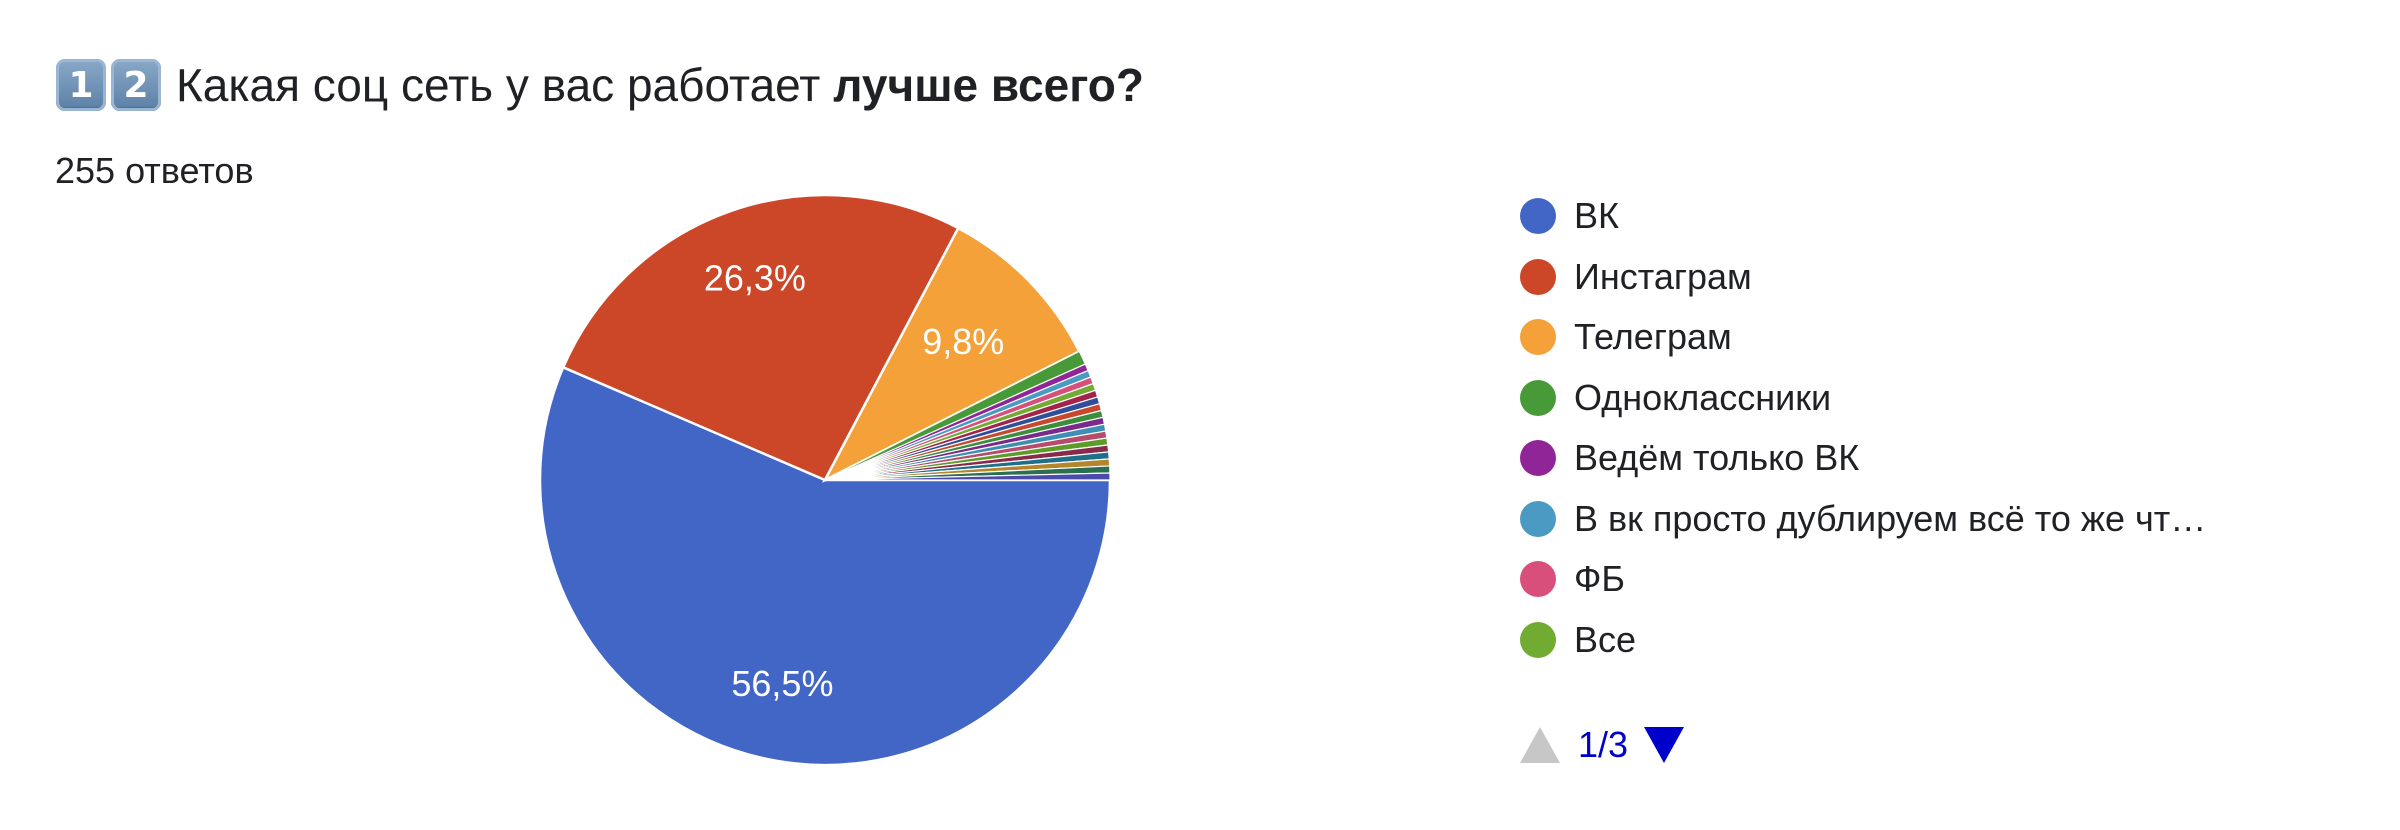 The width and height of the screenshot is (2400, 830). I want to click on legend-pager: 1/3, so click(1602, 745).